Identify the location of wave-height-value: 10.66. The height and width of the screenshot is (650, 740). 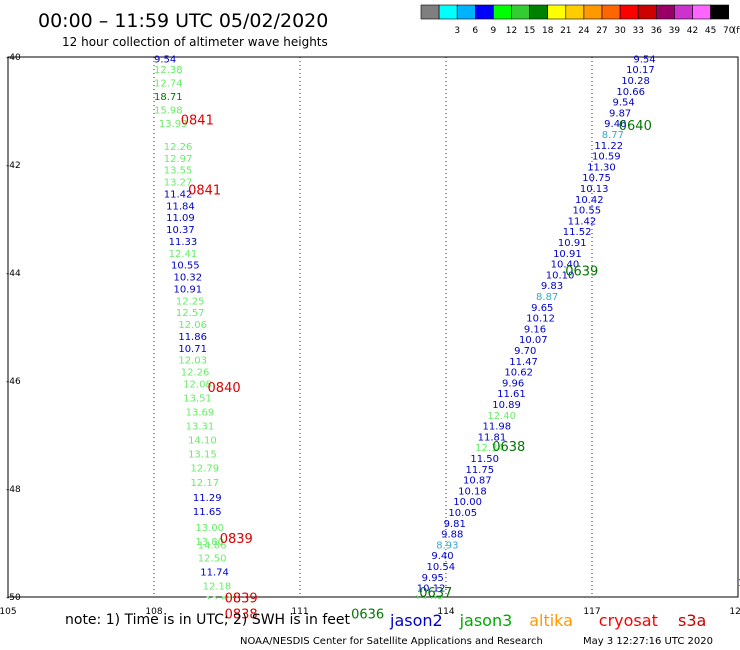
(630, 92).